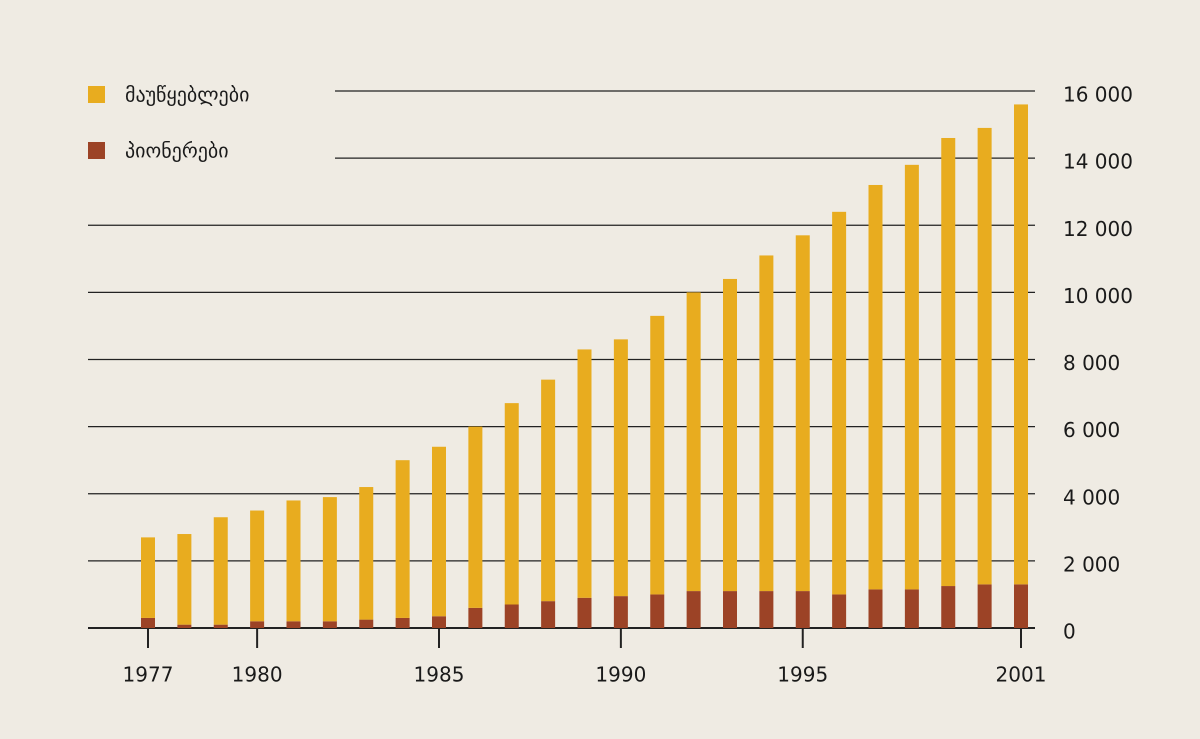 This screenshot has width=1200, height=739. What do you see at coordinates (802, 675) in the screenshot?
I see `x-tick-label: 1995` at bounding box center [802, 675].